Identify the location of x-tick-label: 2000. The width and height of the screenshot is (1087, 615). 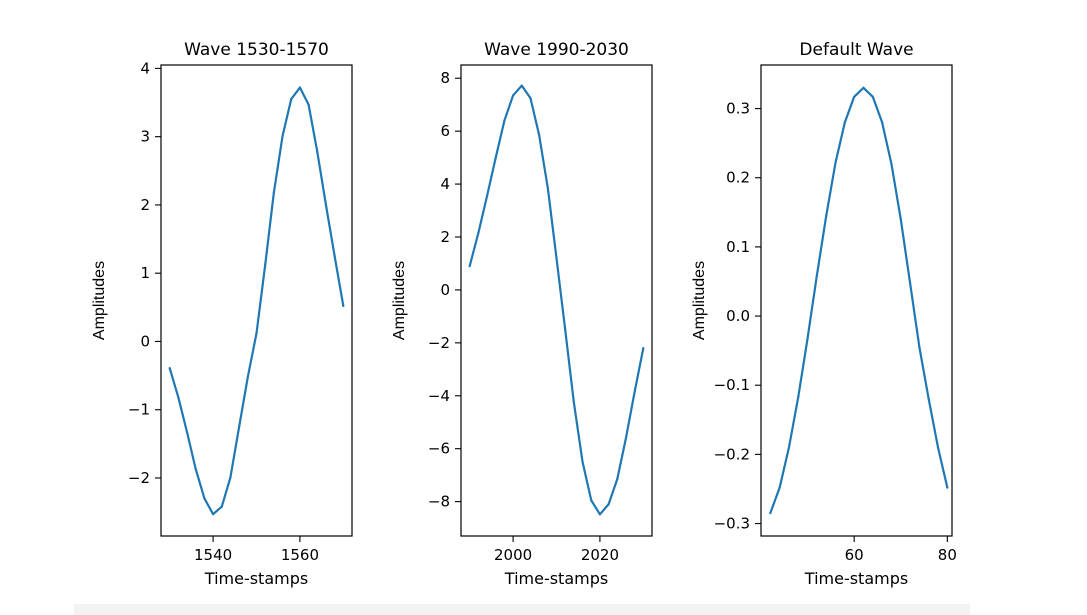
(513, 555).